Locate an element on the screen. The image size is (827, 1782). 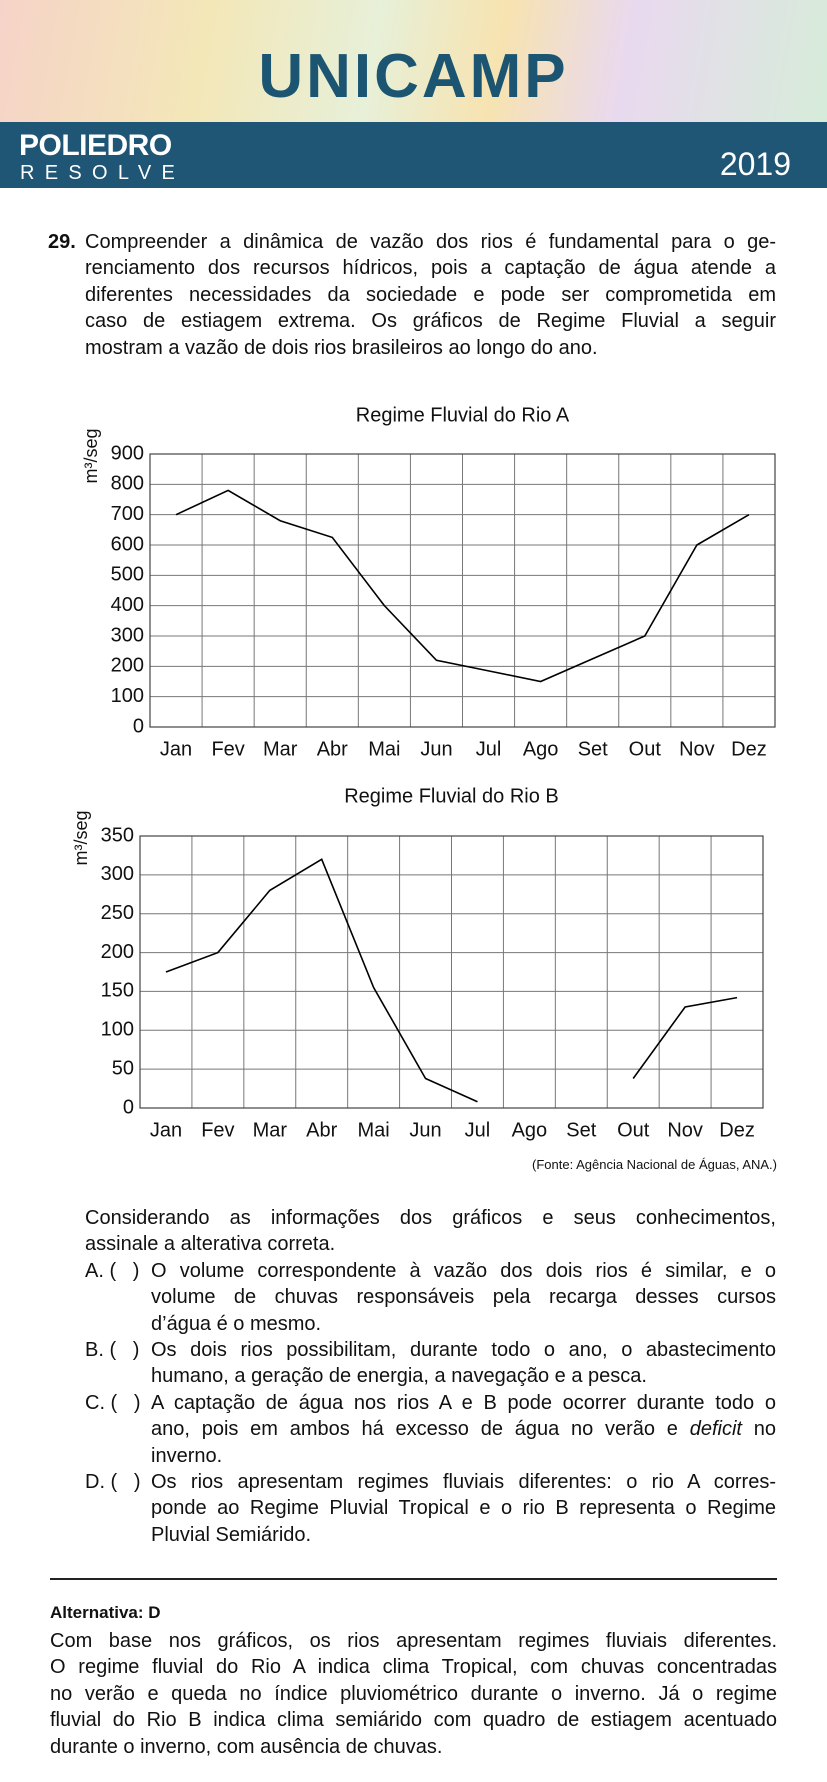
option-letter: C. ( ) is located at coordinates (113, 1402).